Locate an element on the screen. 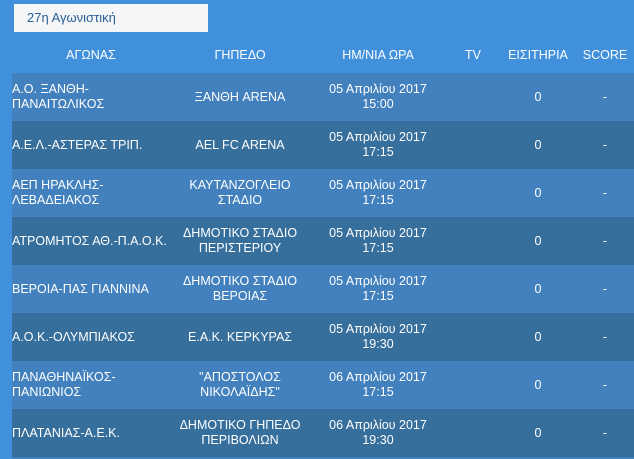  cell-match: ΑΤΡΟΜΗΤΟΣ ΑΘ.-Π.Α.Ο.Κ. is located at coordinates (89, 240).